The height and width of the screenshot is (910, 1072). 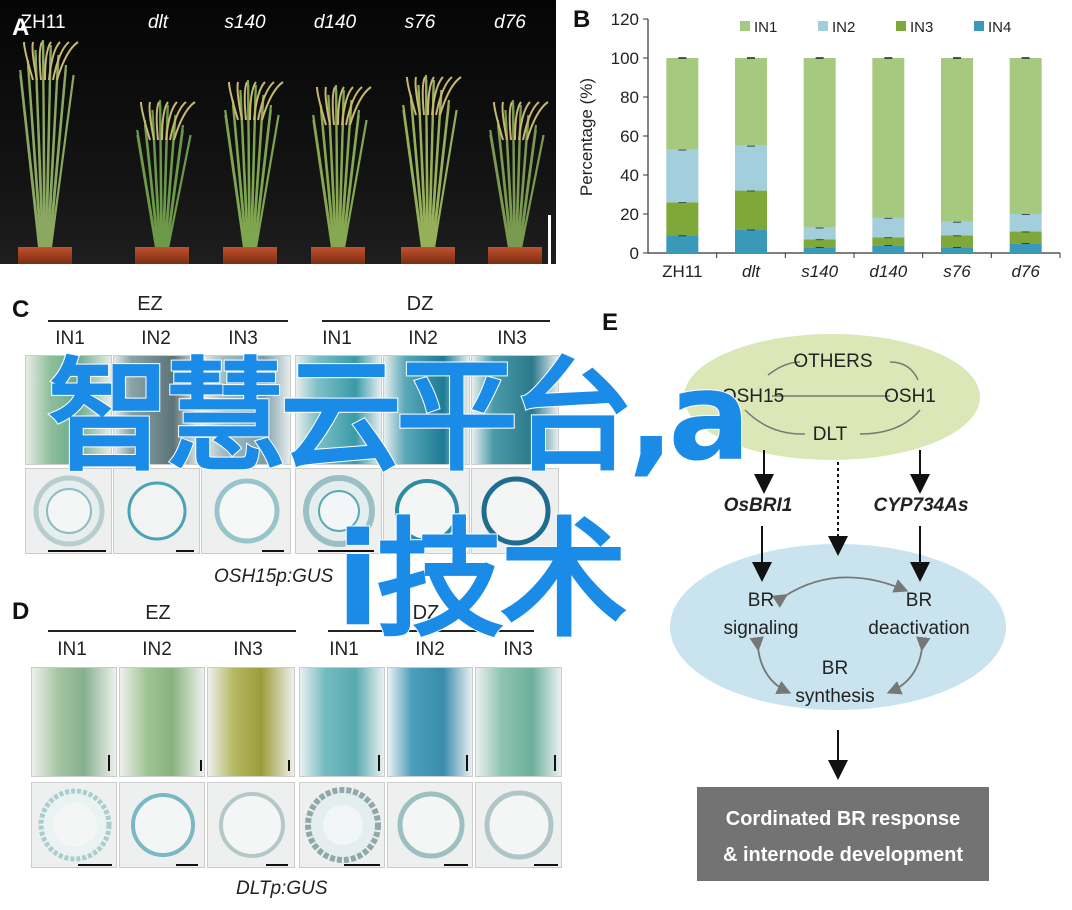 What do you see at coordinates (999, 27) in the screenshot?
I see `legend-label: IN4` at bounding box center [999, 27].